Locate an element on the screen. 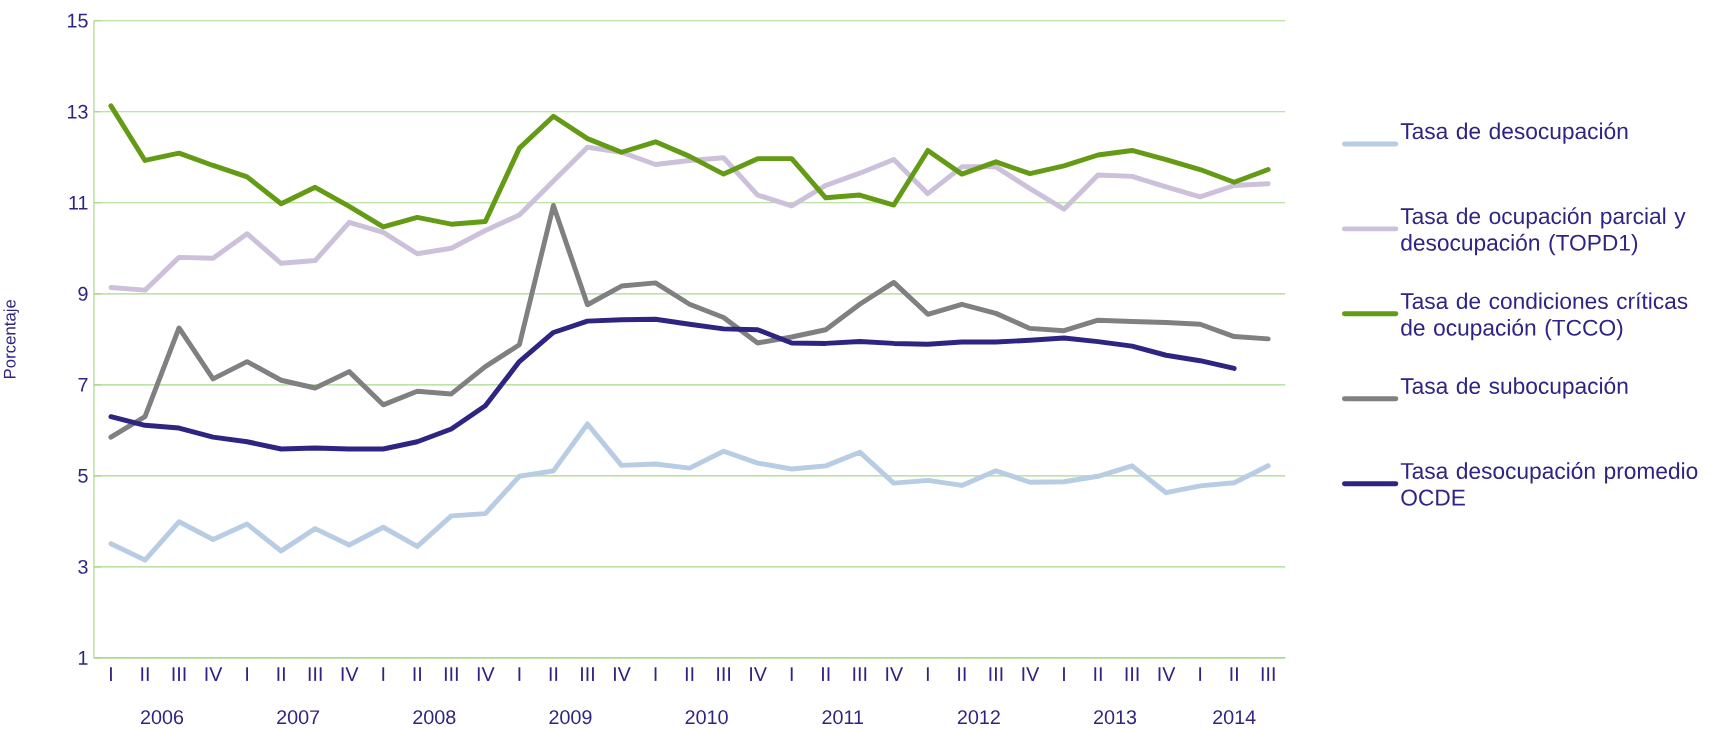 This screenshot has height=729, width=1731. text: 2010 is located at coordinates (706, 717).